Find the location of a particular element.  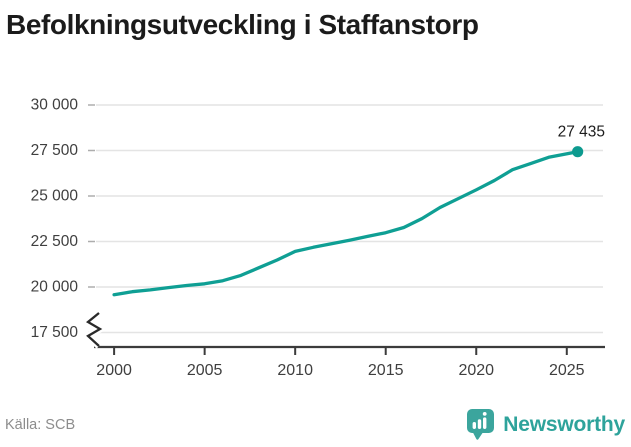

x-axis-tick-label: 2020 is located at coordinates (476, 370).